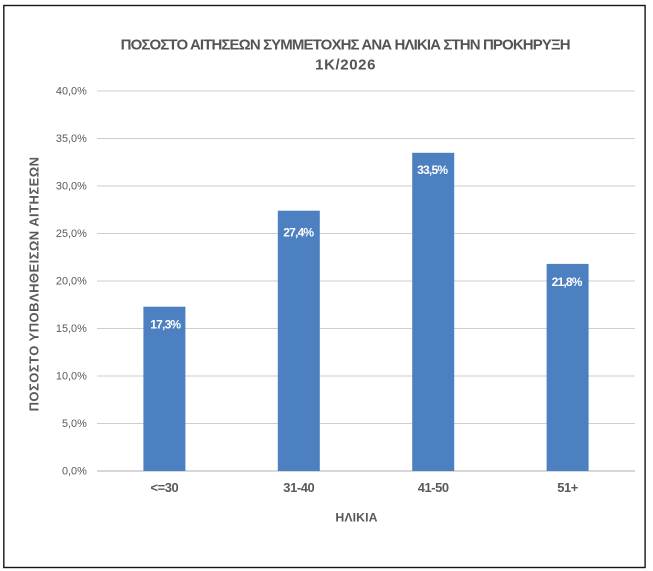 The image size is (653, 571). I want to click on svg-text: 20,0%, so click(71, 282).